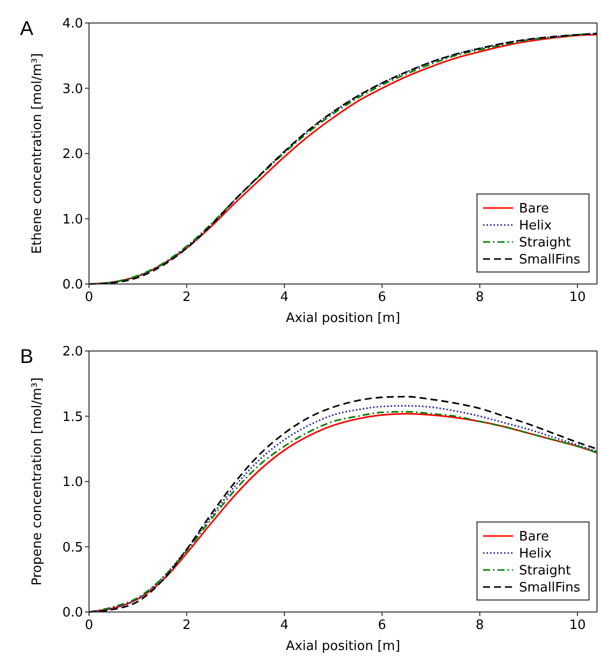  Describe the element at coordinates (27, 29) in the screenshot. I see `chart-title: A` at that location.